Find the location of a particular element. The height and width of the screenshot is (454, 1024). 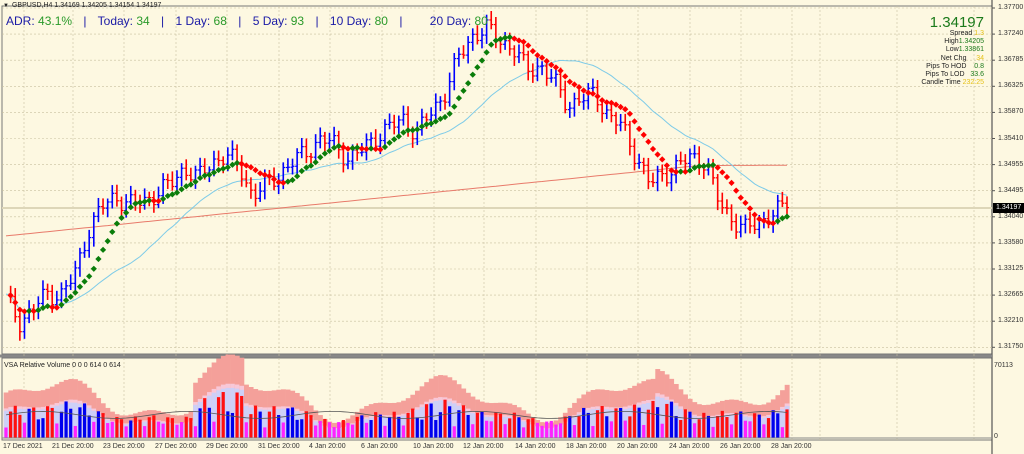

adr-value: 43.1% is located at coordinates (55, 21).